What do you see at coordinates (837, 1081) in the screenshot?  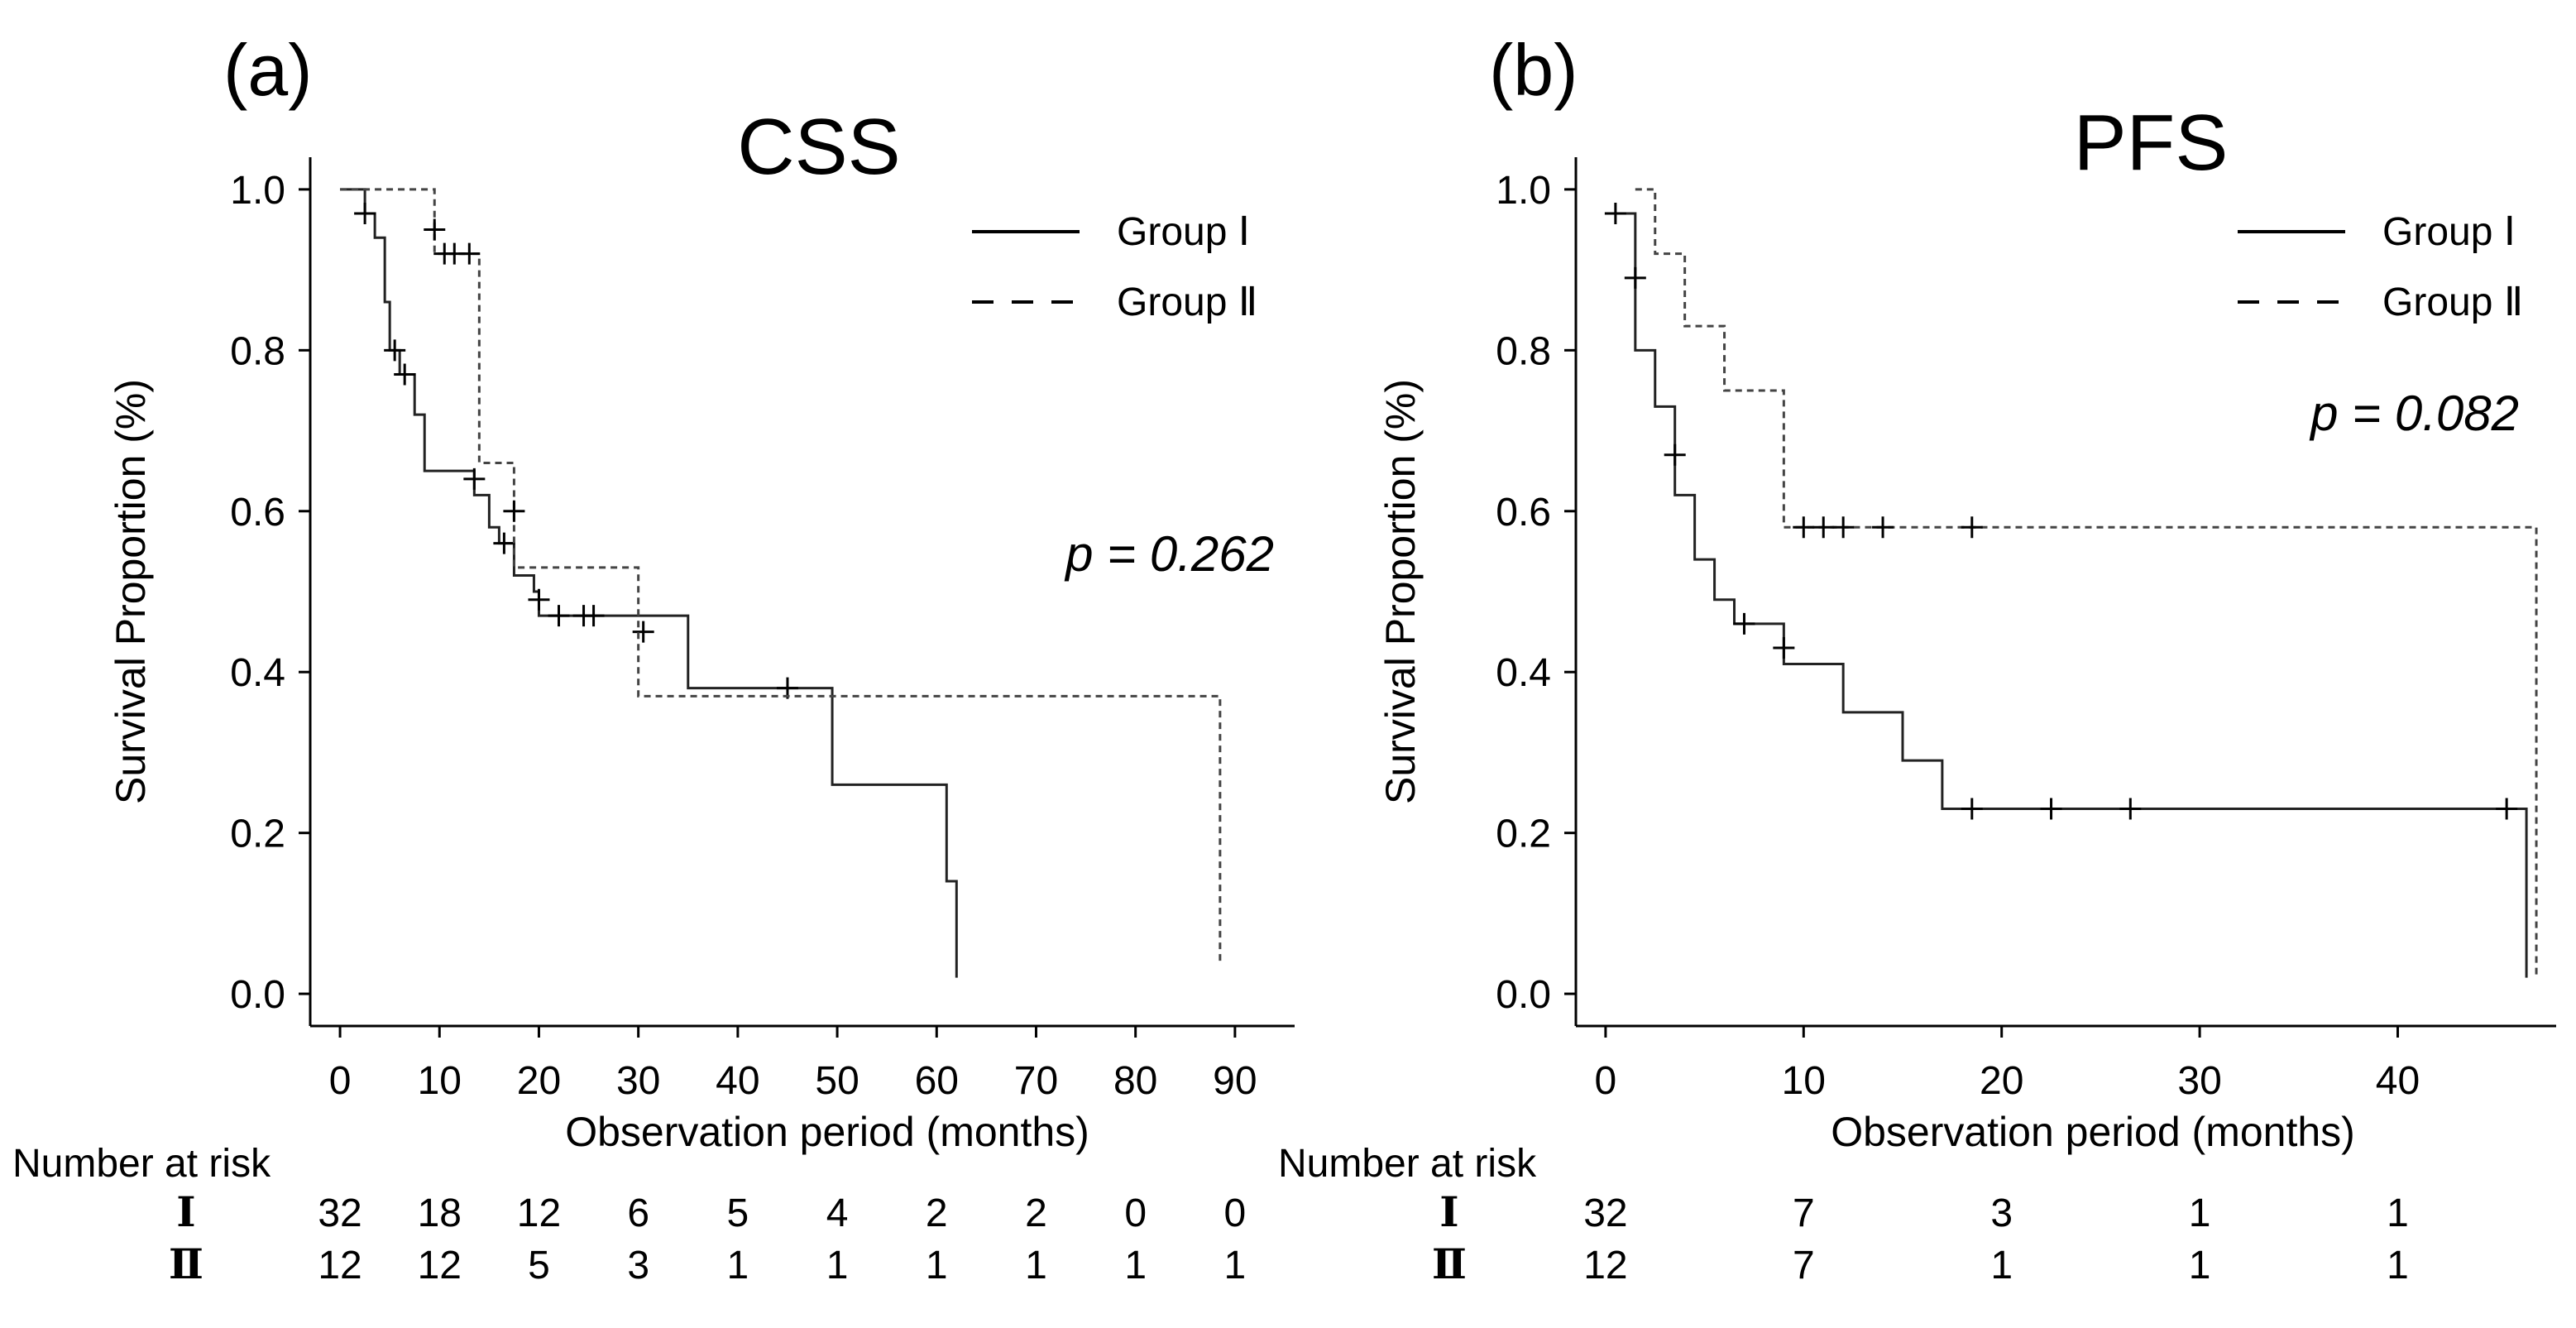 I see `x-tick-label: 50` at bounding box center [837, 1081].